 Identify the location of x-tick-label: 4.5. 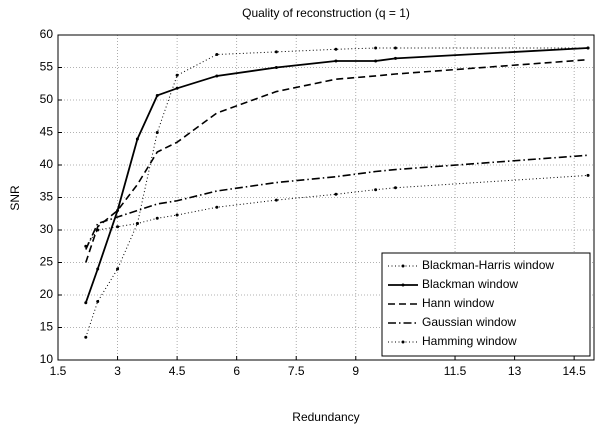
(177, 371).